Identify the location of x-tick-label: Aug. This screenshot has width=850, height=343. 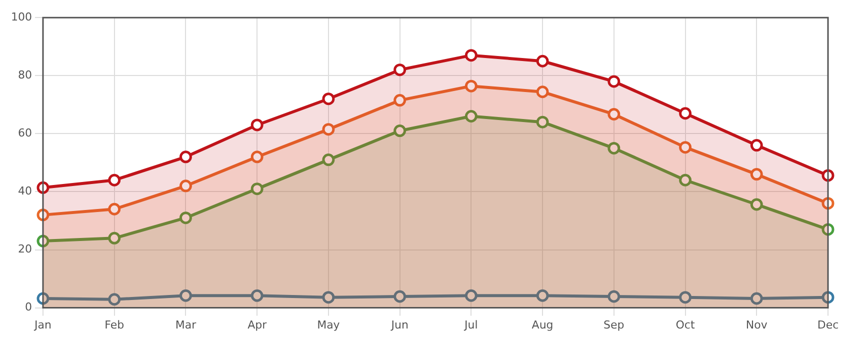
(543, 325).